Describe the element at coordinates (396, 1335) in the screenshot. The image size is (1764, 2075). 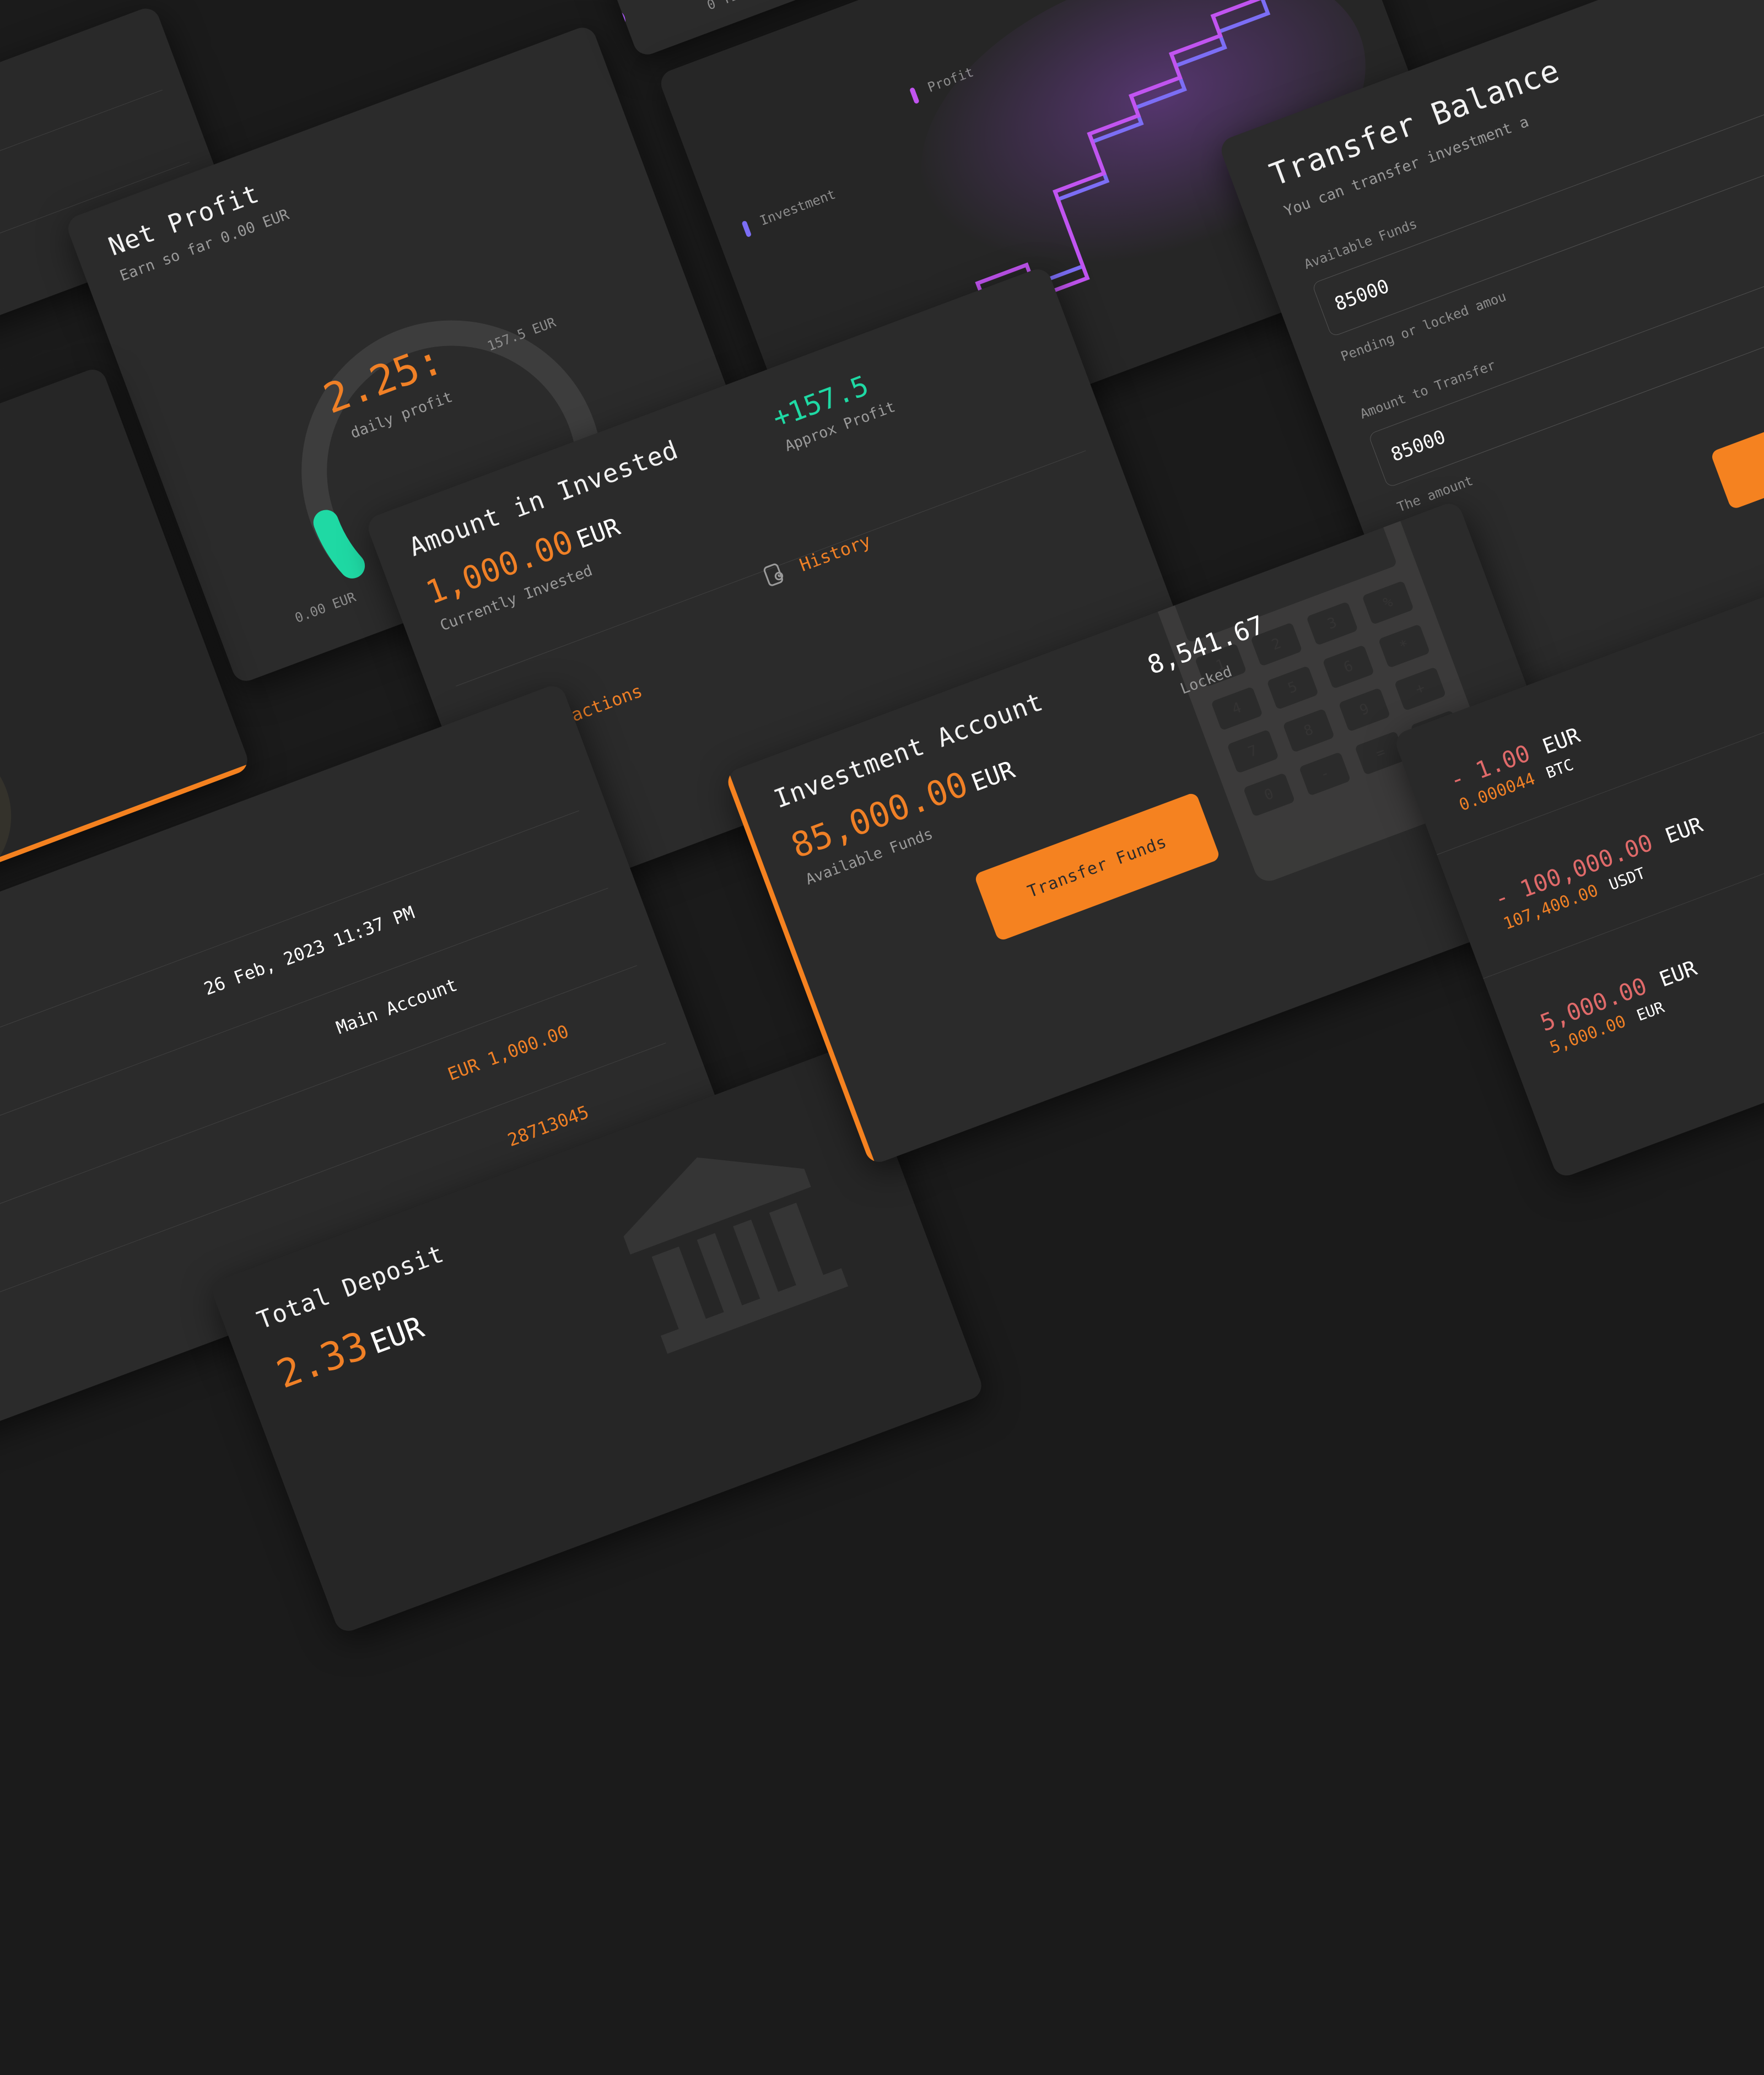
I see `total-deposit-currency: EUR` at that location.